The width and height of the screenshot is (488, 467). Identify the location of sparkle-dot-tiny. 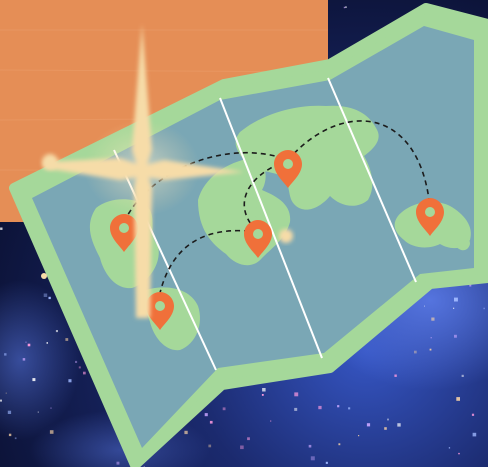
(44, 276).